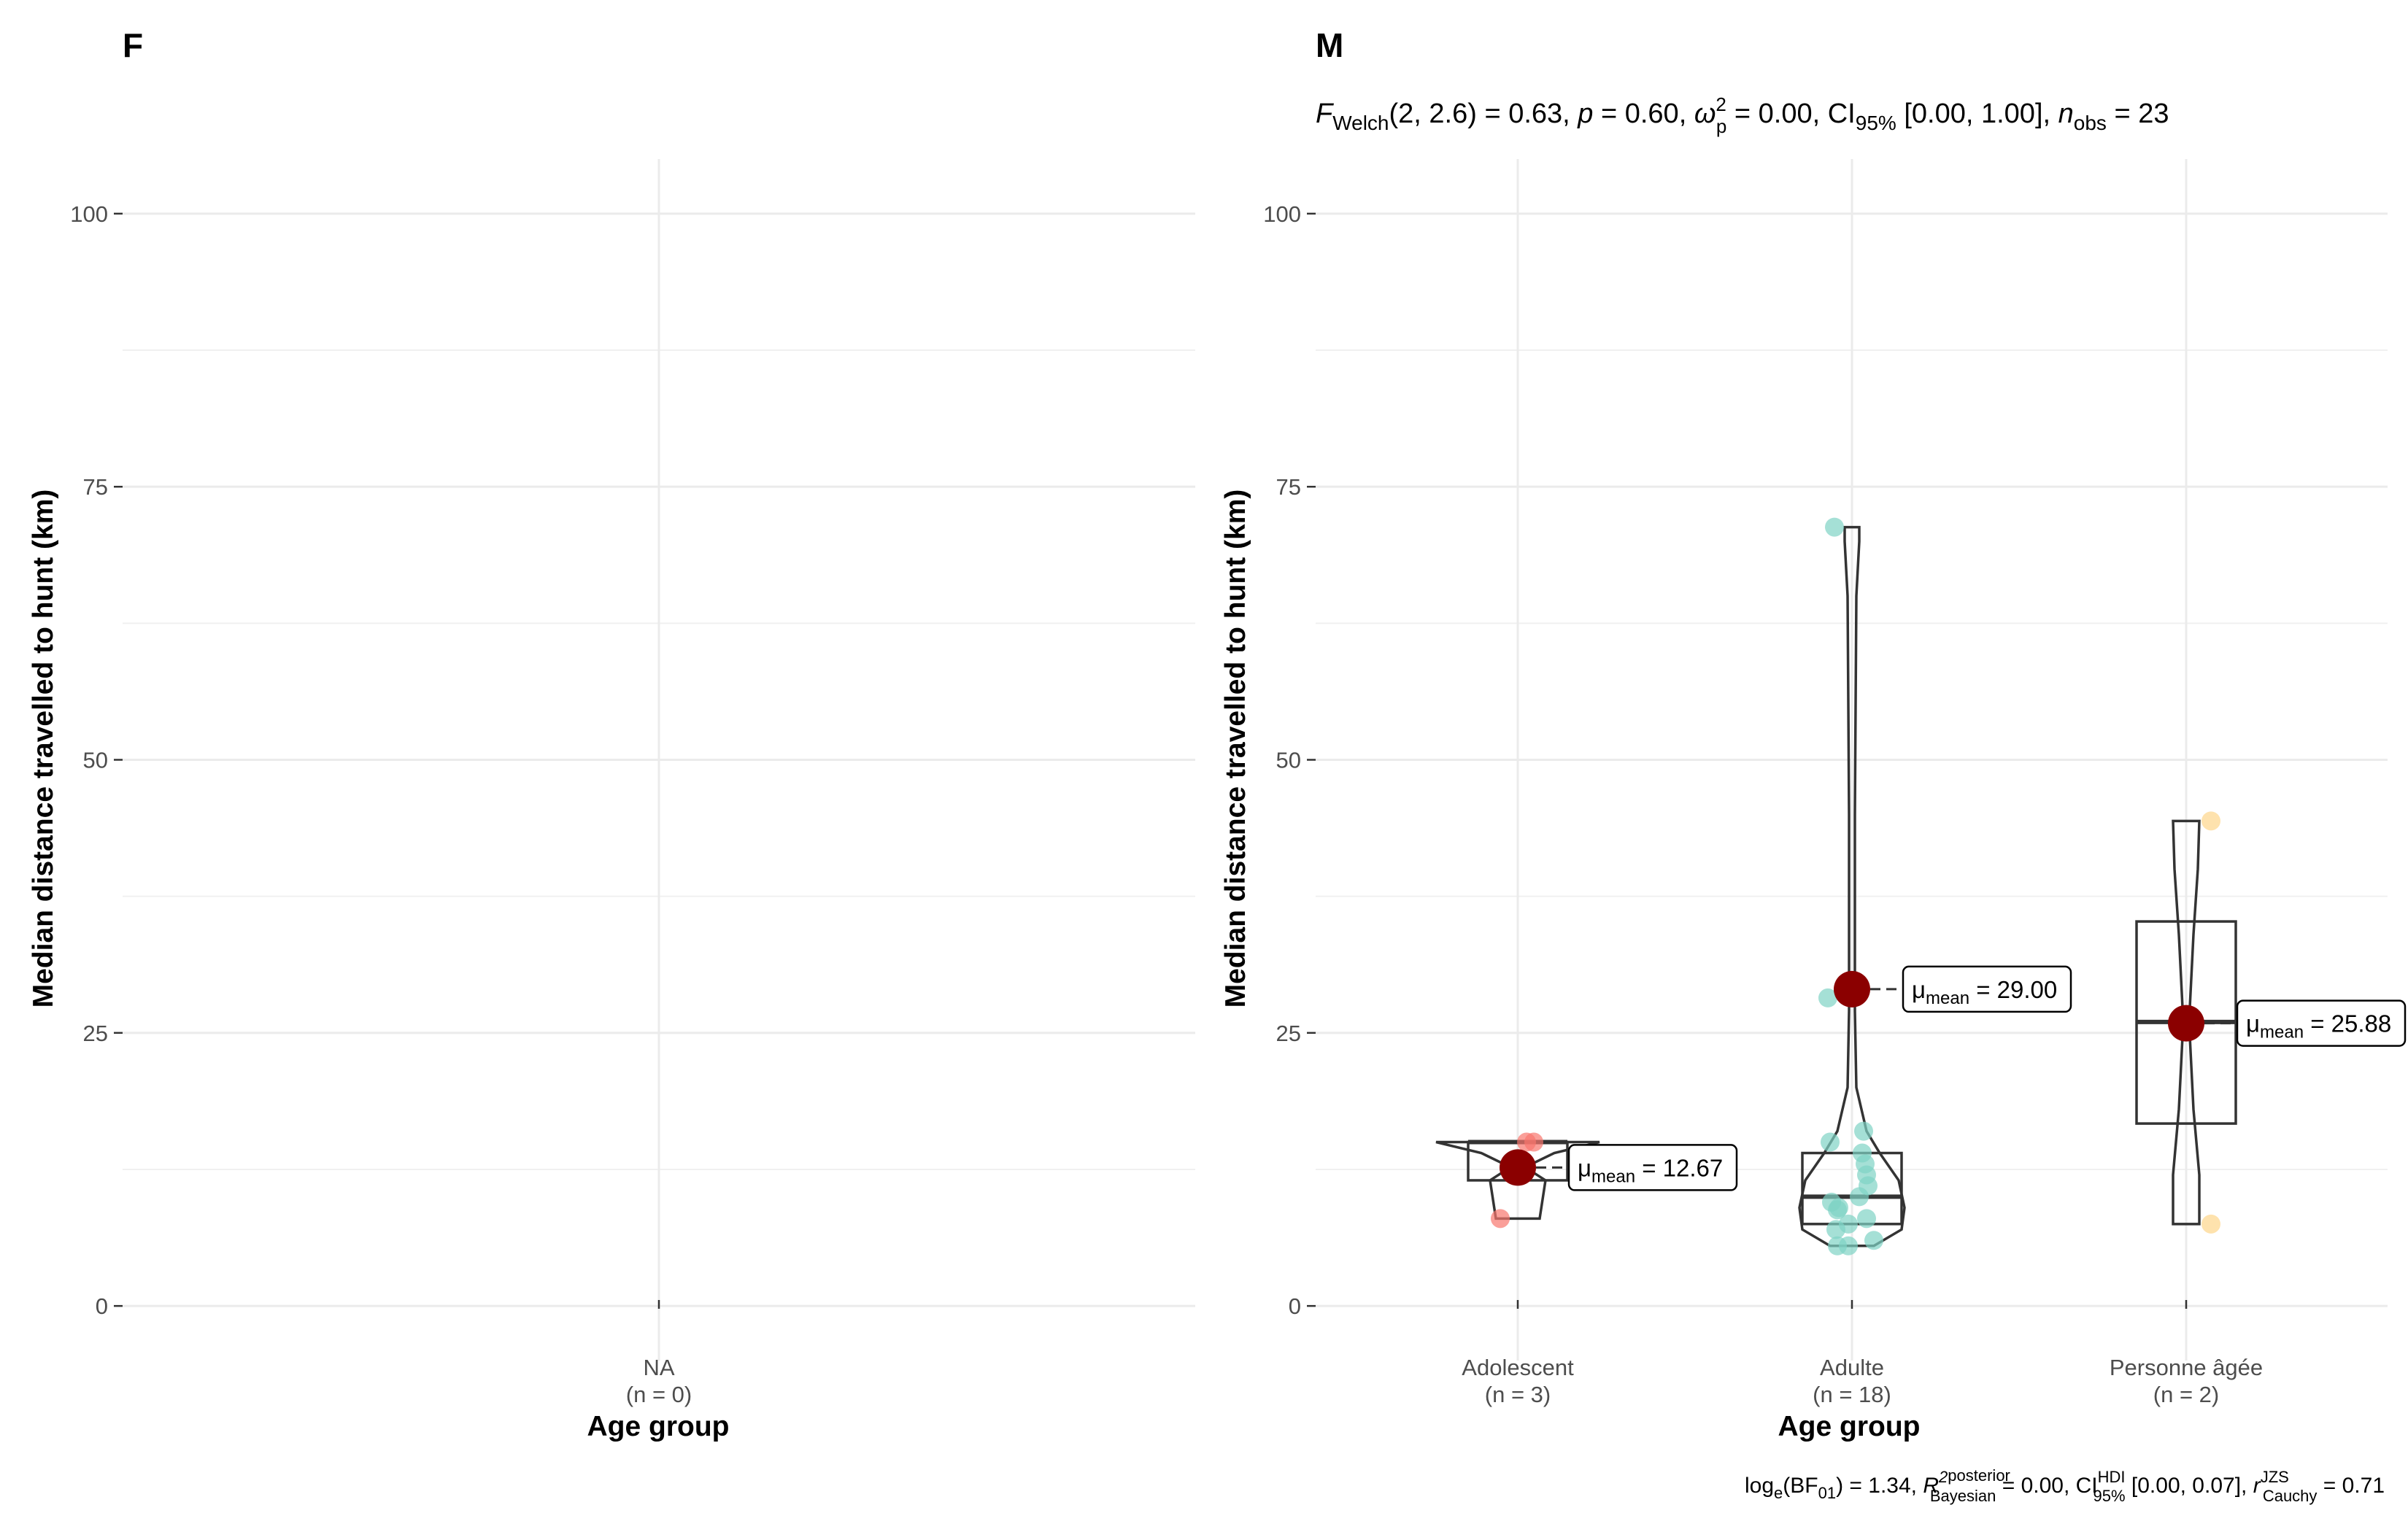  Describe the element at coordinates (95, 1033) in the screenshot. I see `panel-f-y-tick-label: 25` at that location.